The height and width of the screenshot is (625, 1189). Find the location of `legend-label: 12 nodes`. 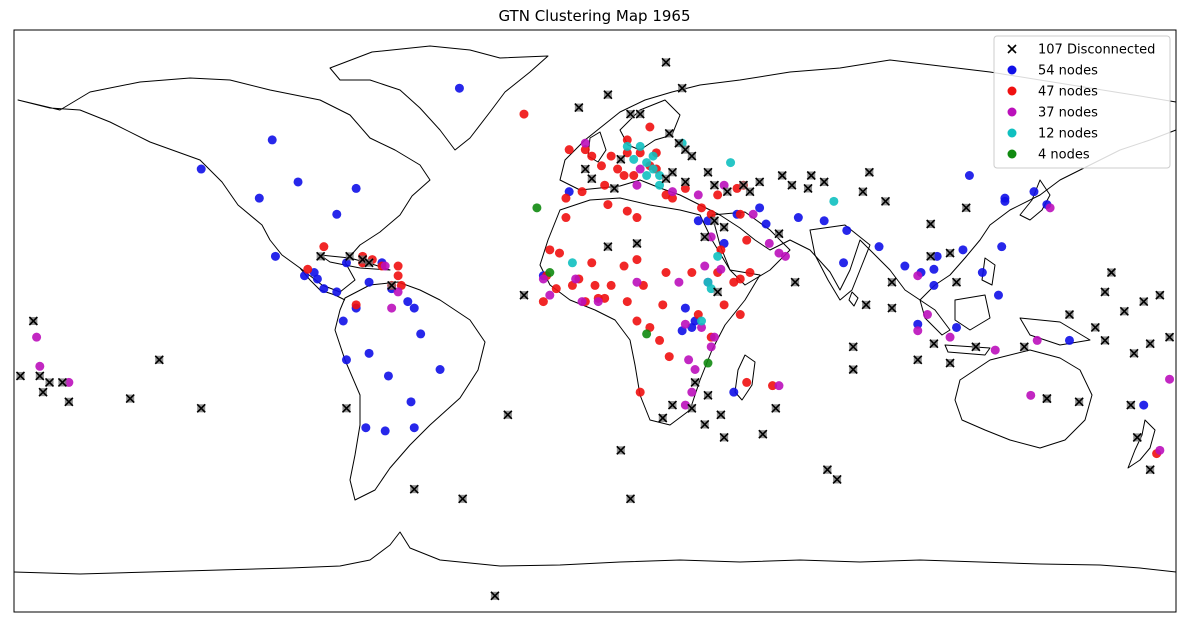

legend-label: 12 nodes is located at coordinates (1068, 134).